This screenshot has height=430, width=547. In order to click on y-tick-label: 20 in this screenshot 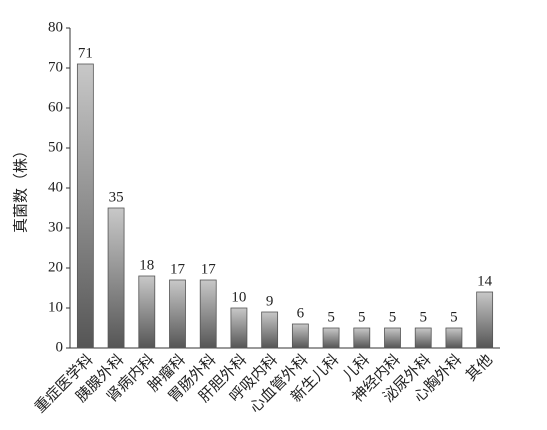, I will do `click(55, 267)`.